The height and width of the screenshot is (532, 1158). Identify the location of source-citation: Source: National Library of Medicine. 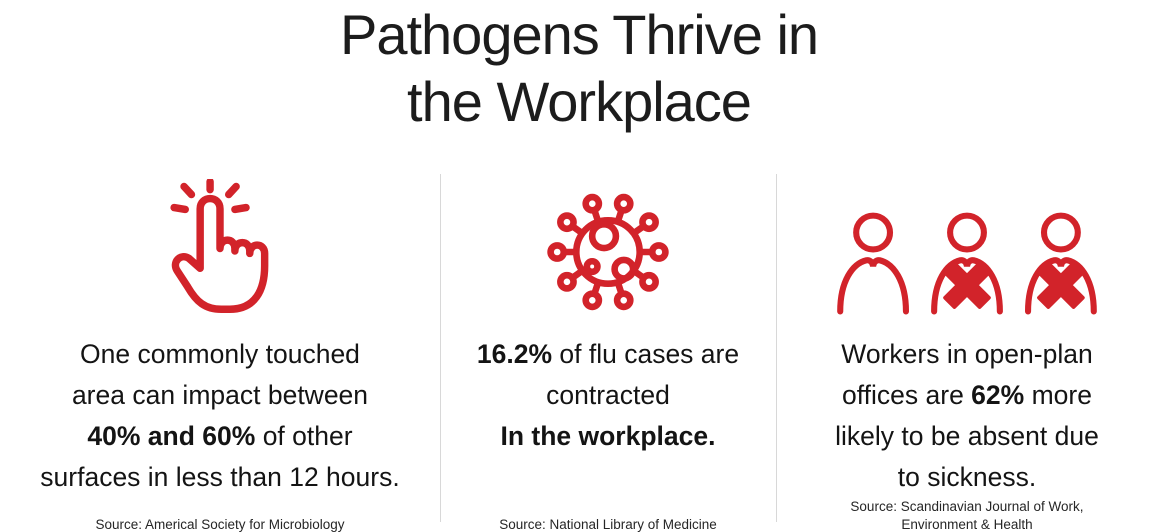
(608, 524).